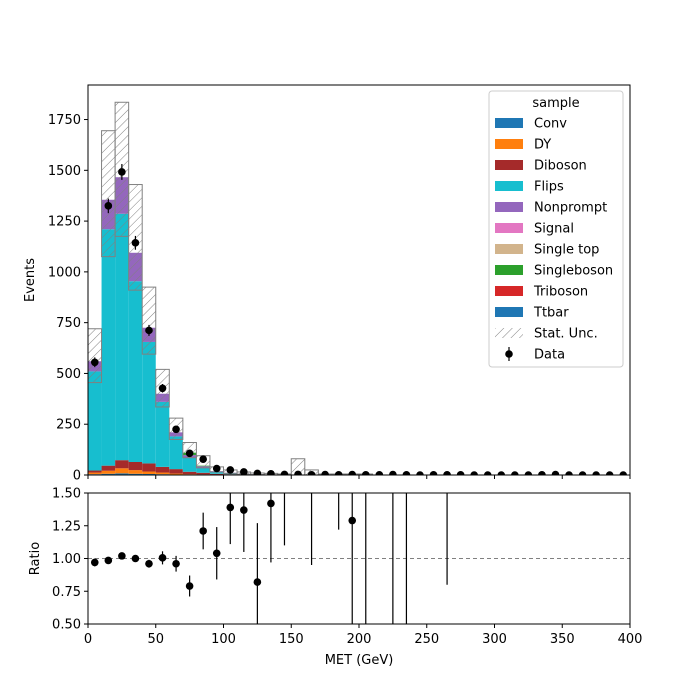  I want to click on legend-data-marker, so click(509, 354).